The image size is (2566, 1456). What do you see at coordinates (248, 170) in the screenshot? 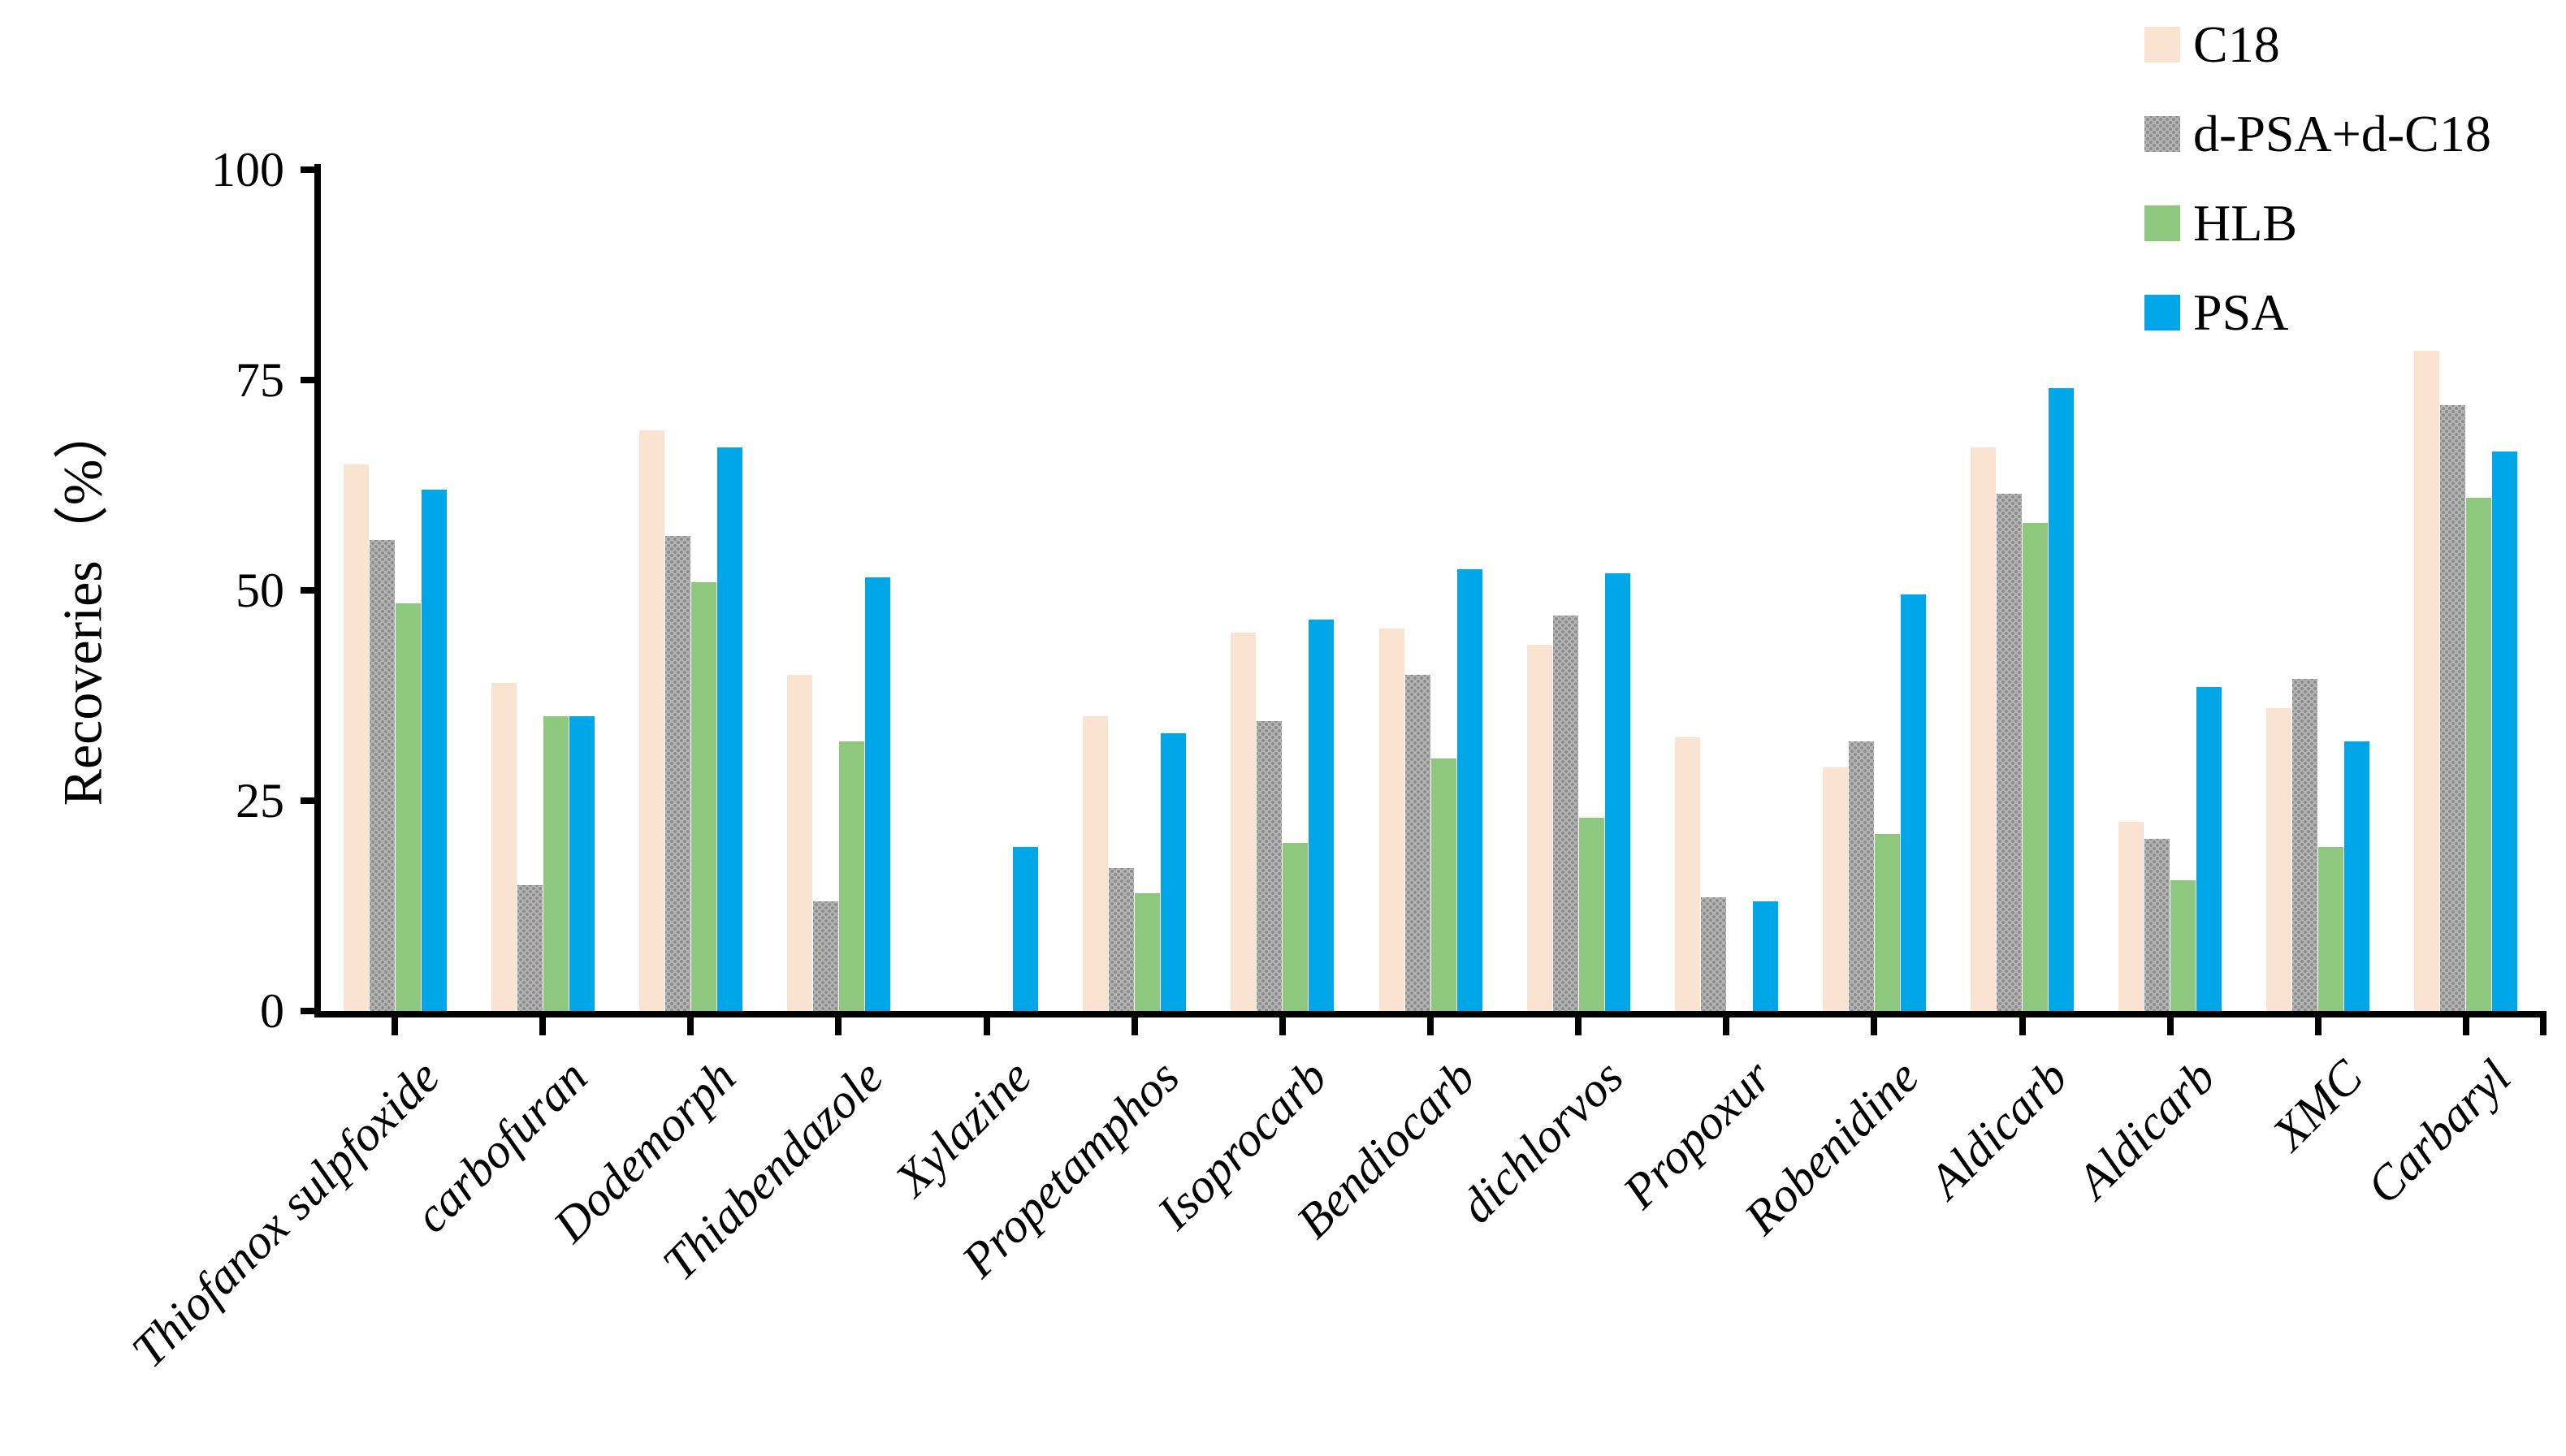
I see `y-tick-label: 100` at bounding box center [248, 170].